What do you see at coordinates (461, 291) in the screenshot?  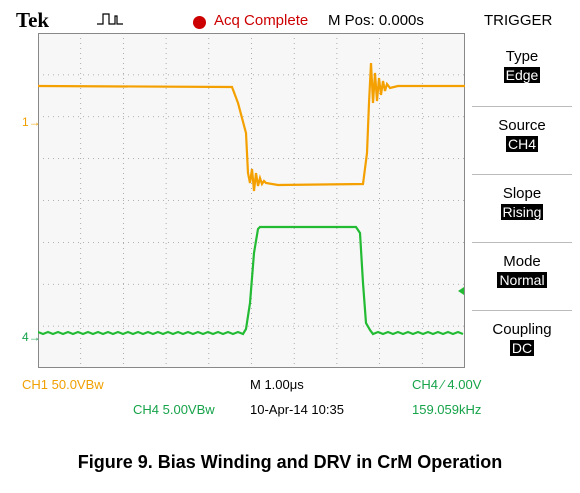 I see `trigger-level-marker-icon` at bounding box center [461, 291].